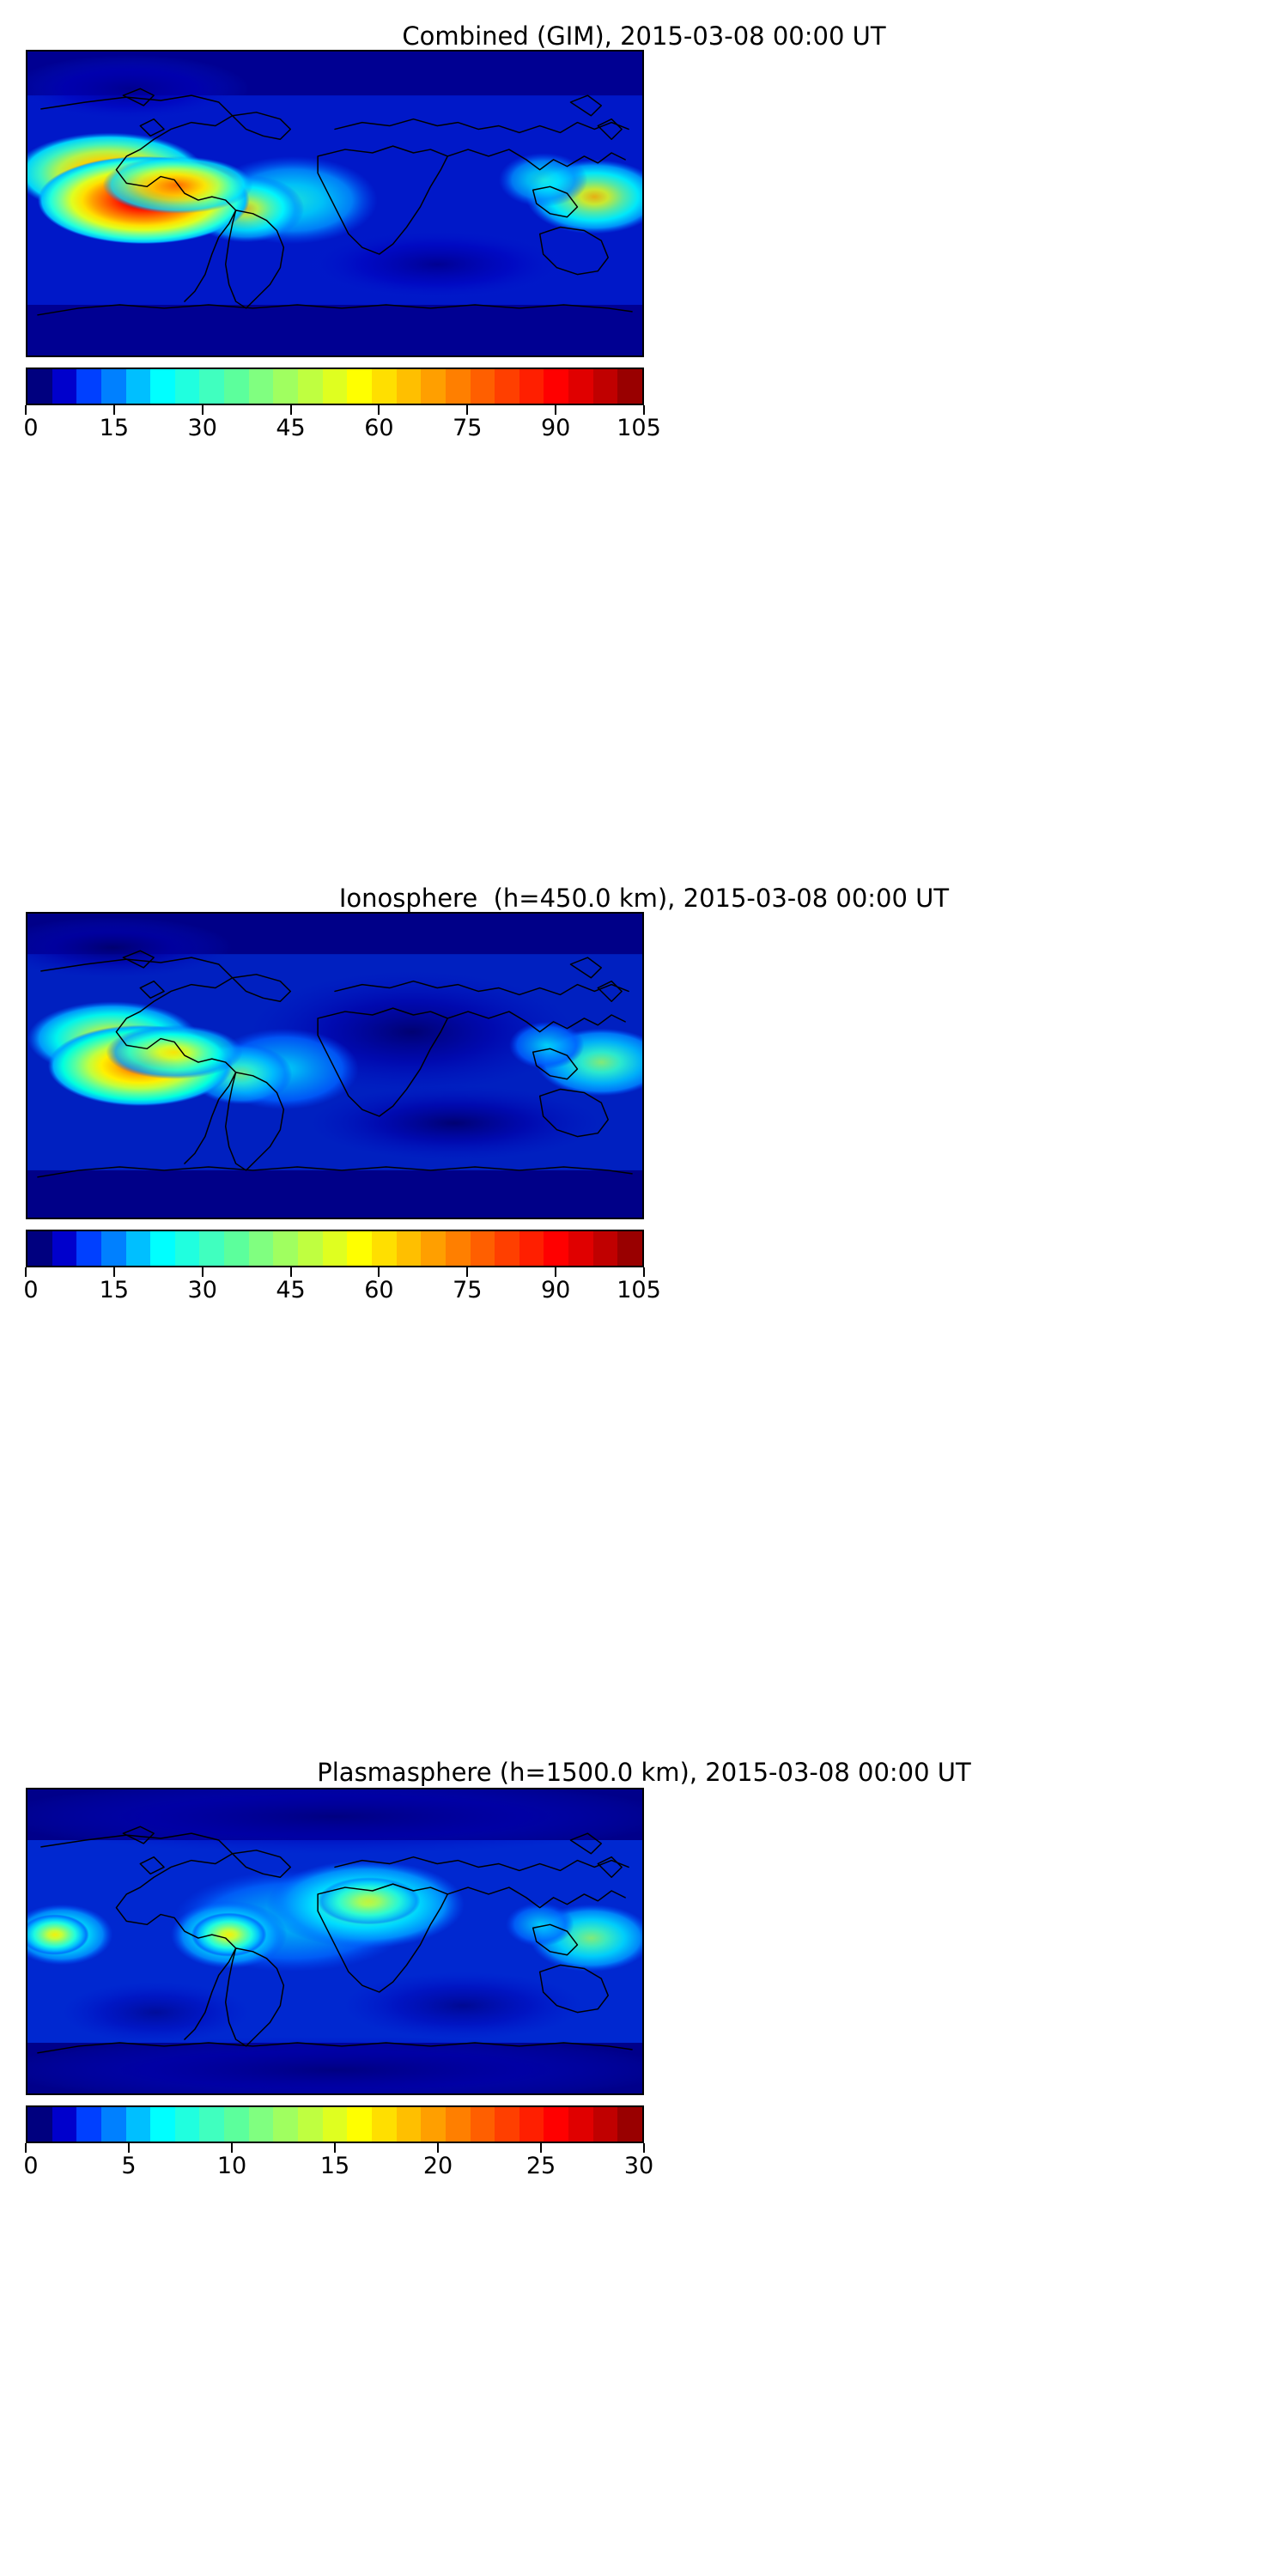 Image resolution: width=1288 pixels, height=2576 pixels. Describe the element at coordinates (342, 423) in the screenshot. I see `colorbar-axis-combined-gim: 0 15 30 45 60 75 90 105` at that location.